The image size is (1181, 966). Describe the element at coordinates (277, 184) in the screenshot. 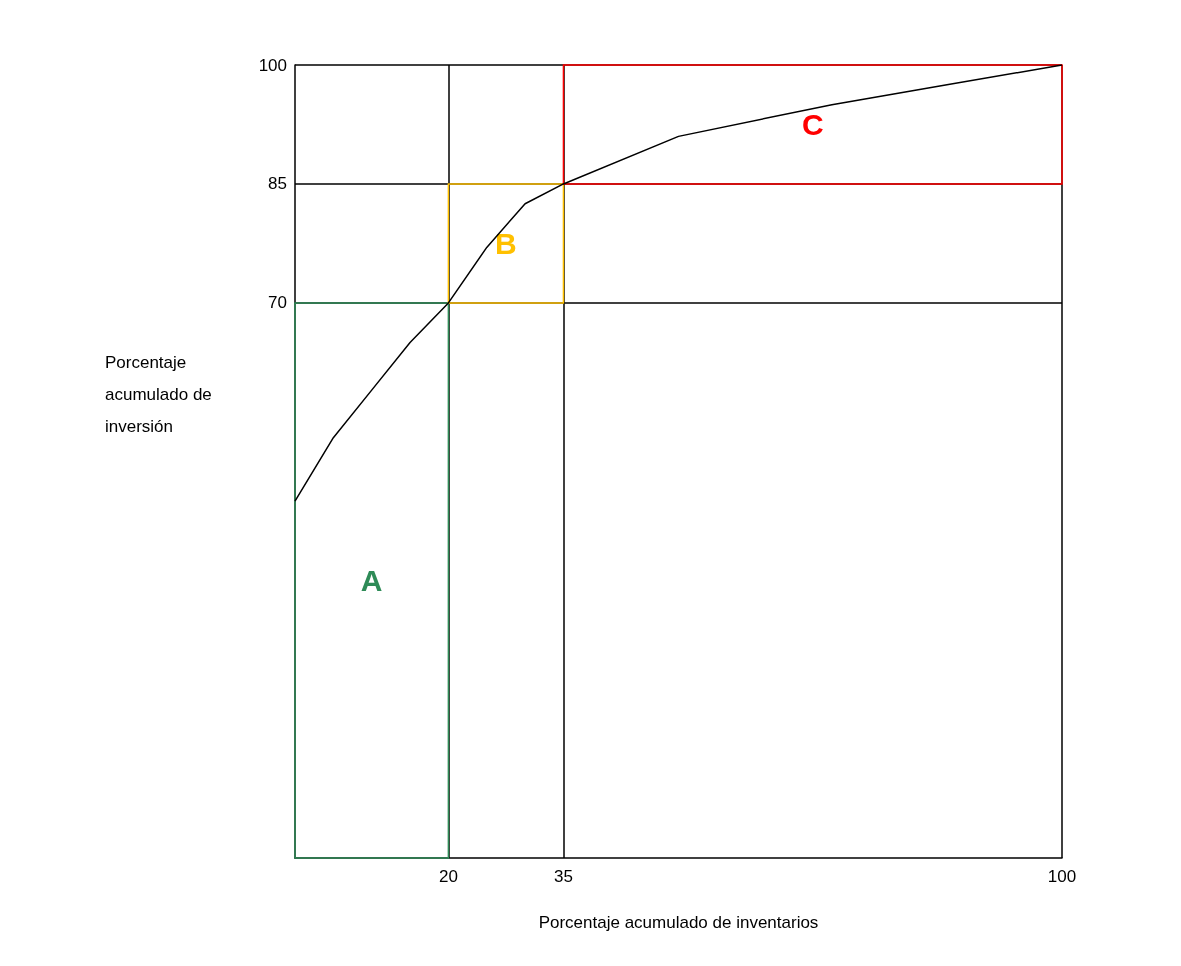

I see `y-tick-label: 85` at that location.